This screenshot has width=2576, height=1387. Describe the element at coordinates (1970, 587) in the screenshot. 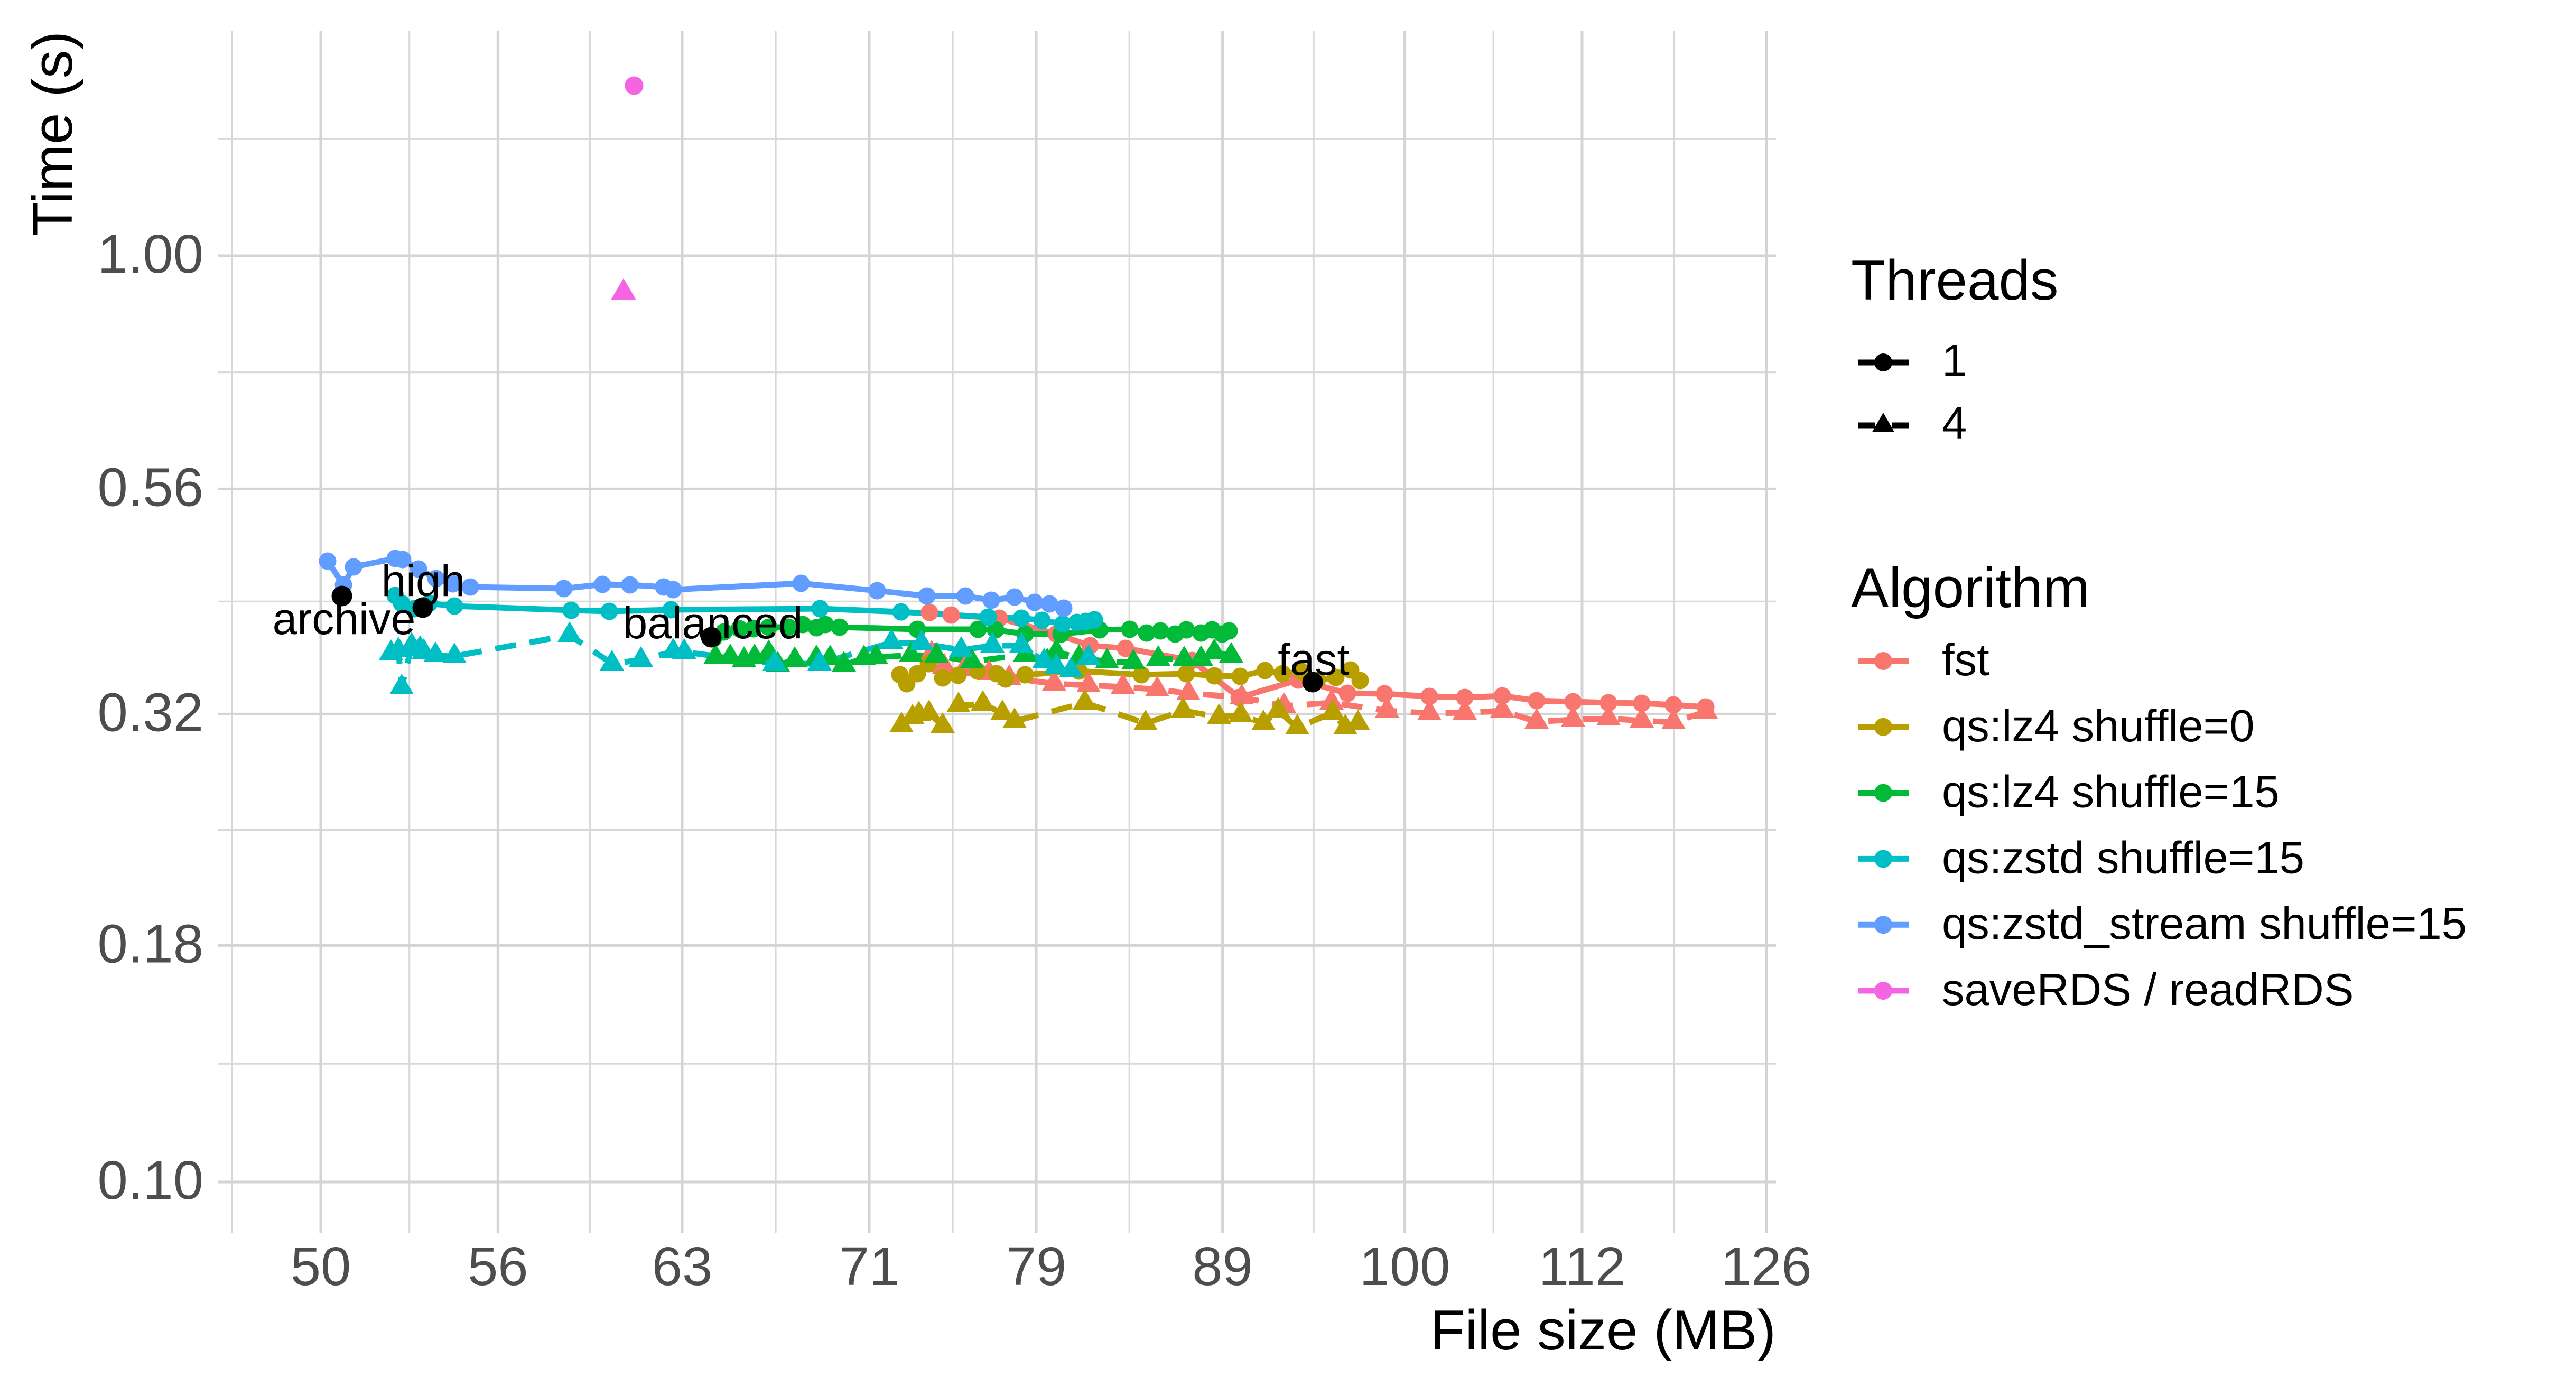

I see `svg-text: Algorithm` at that location.